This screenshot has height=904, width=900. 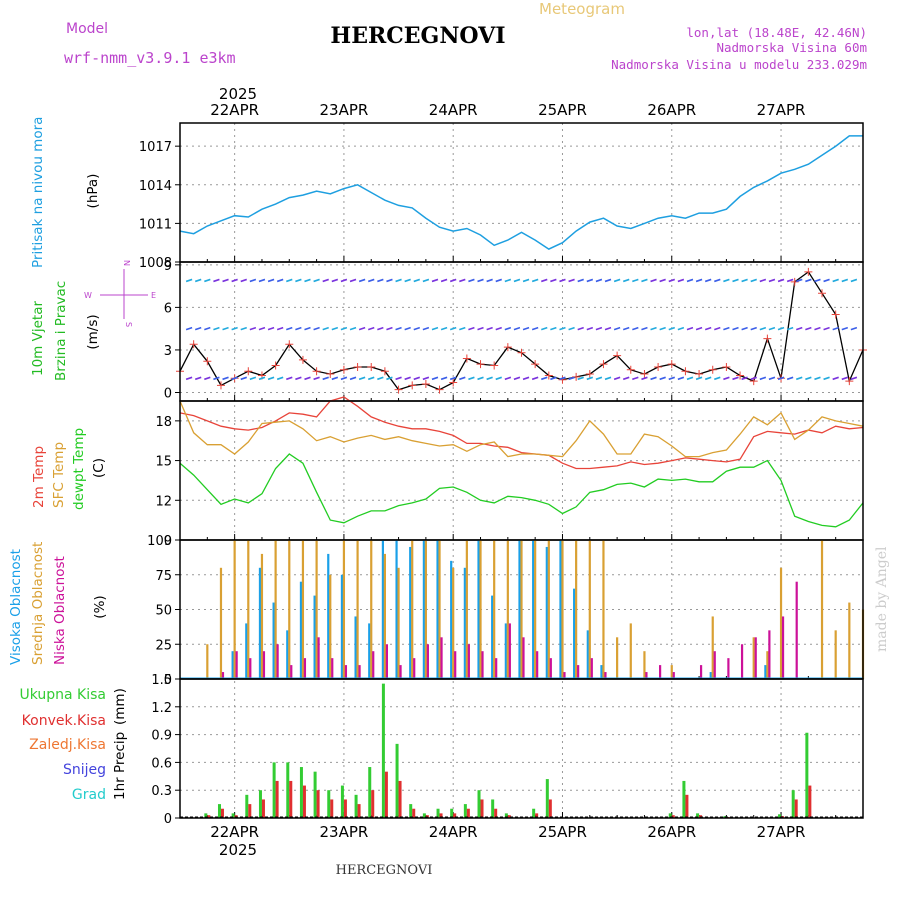 What do you see at coordinates (163, 462) in the screenshot?
I see `y-tick-label: 15` at bounding box center [163, 462].